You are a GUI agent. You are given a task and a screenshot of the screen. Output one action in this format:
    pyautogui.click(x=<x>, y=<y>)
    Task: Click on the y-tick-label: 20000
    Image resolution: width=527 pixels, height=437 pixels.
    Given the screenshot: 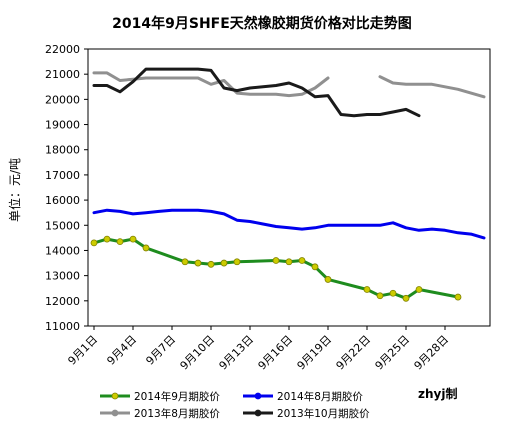 What is the action you would take?
    pyautogui.click(x=62, y=99)
    